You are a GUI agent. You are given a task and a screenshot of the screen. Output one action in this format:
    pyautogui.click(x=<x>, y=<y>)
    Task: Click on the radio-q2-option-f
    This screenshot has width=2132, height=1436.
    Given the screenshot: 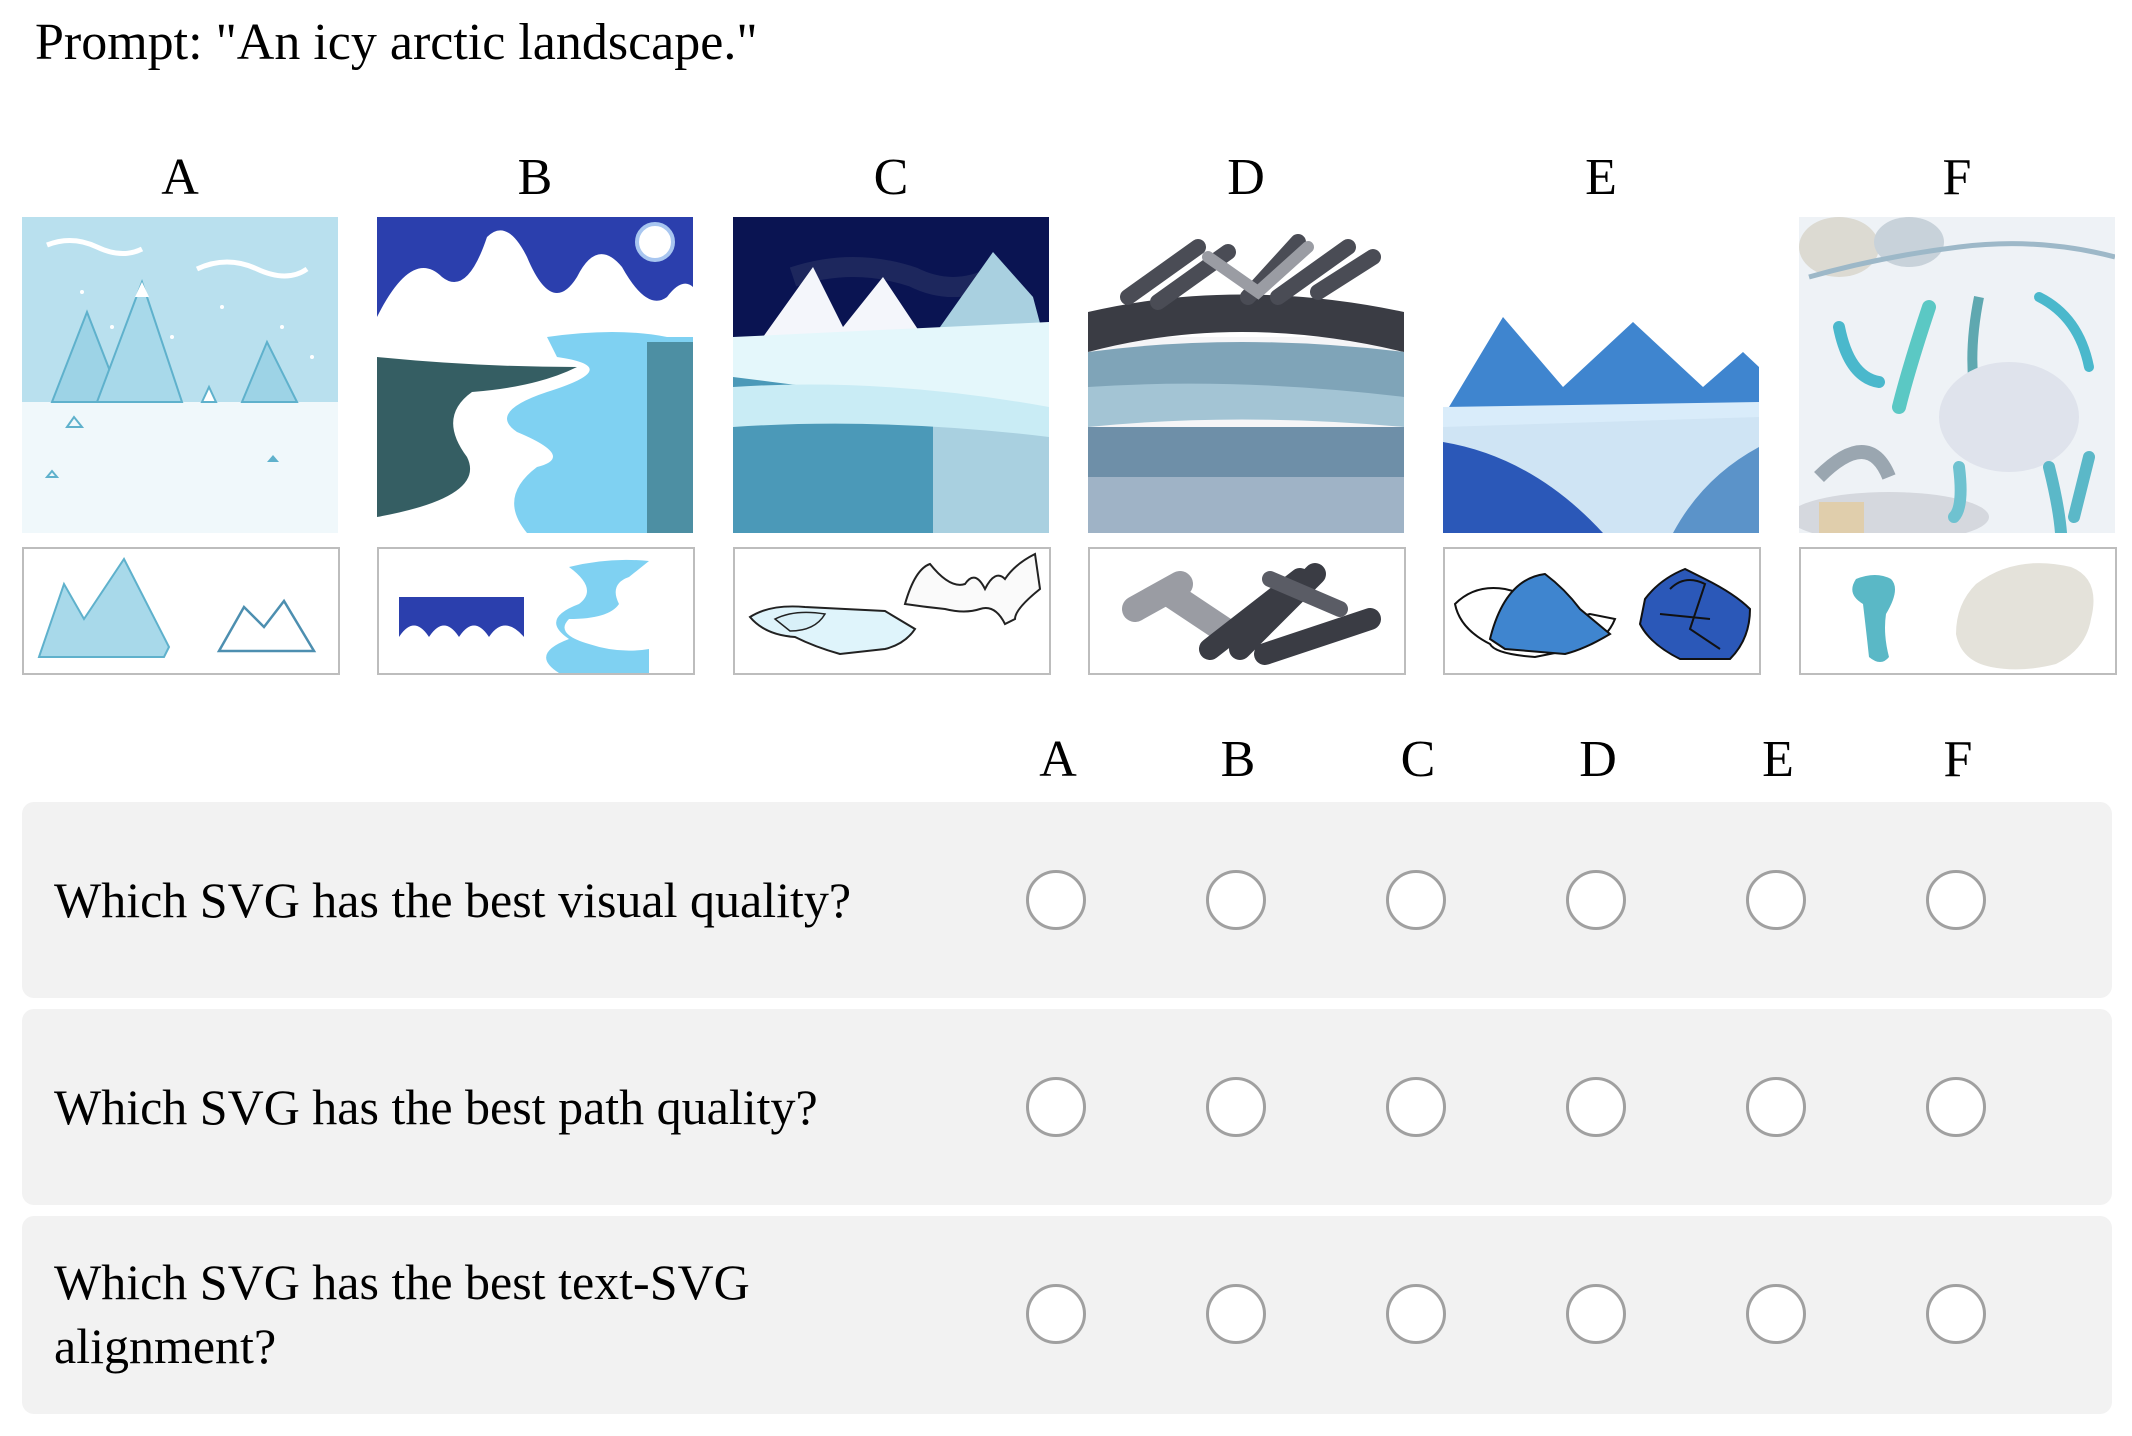 What is the action you would take?
    pyautogui.click(x=1956, y=1107)
    